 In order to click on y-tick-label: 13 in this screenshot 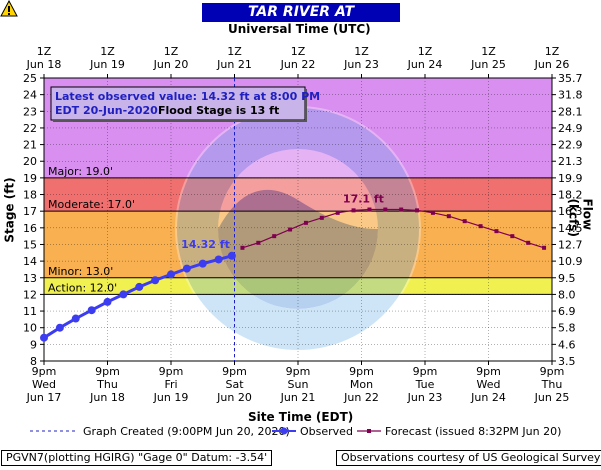, I will do `click(30, 278)`.